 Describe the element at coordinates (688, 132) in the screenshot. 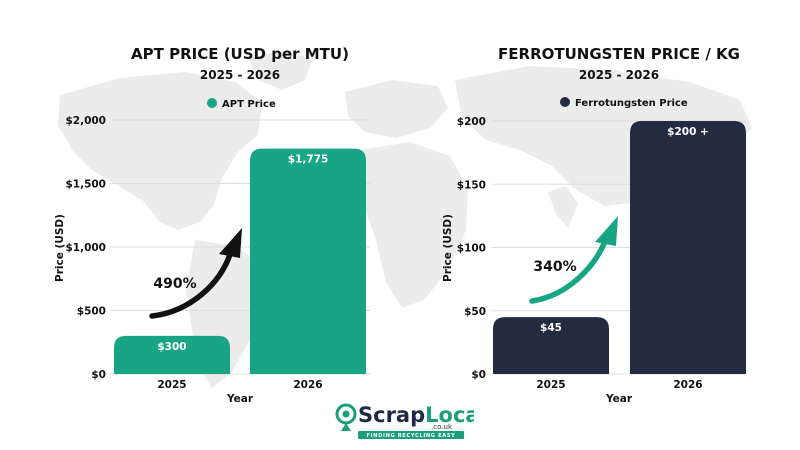

I see `bar-value-label: $200 +` at that location.